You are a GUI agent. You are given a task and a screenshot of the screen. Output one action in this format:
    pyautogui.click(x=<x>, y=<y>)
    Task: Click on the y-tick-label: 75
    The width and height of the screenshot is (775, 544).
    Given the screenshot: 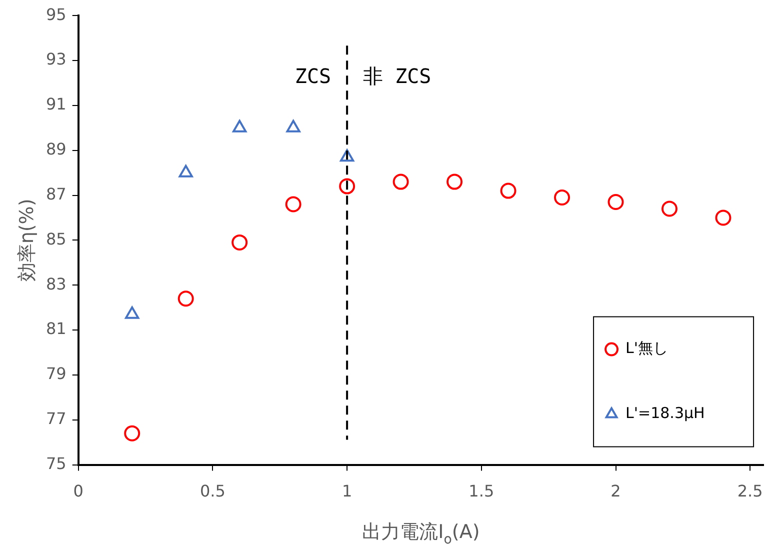 What is the action you would take?
    pyautogui.click(x=56, y=463)
    